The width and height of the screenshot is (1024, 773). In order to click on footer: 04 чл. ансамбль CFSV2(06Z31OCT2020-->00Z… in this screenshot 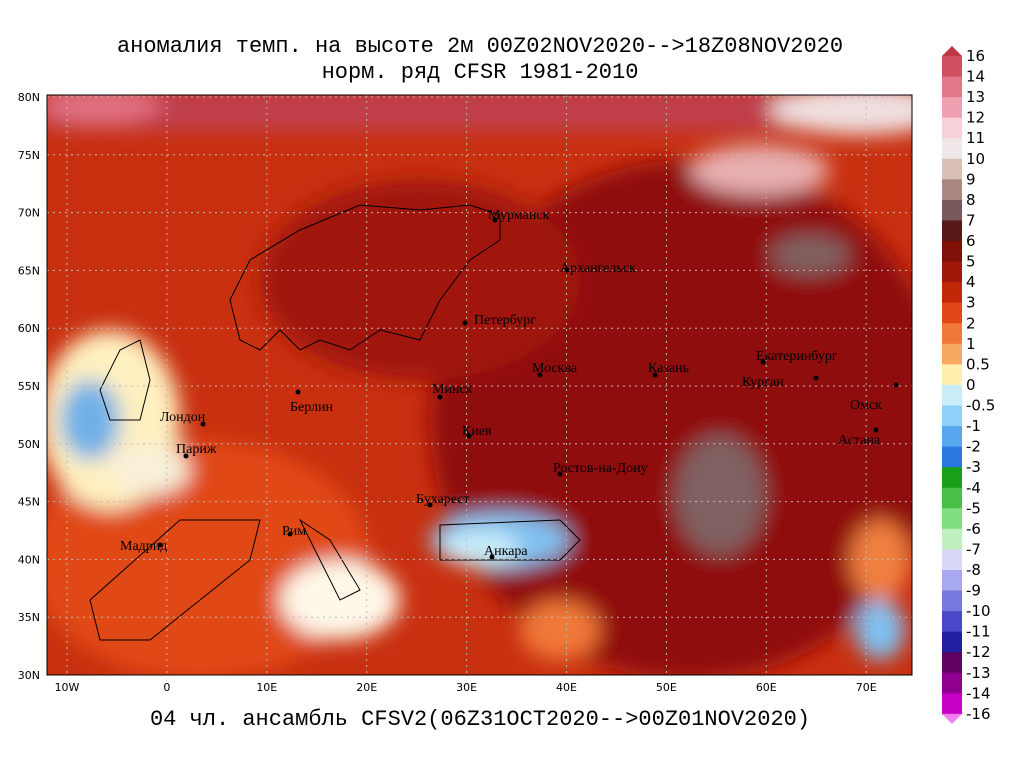, I will do `click(480, 719)`.